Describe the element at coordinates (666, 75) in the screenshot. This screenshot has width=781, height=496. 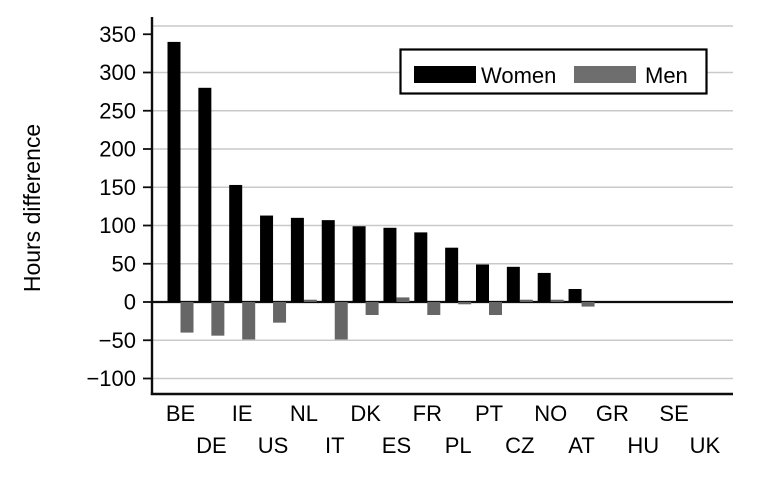
I see `legend-label-men: Men` at that location.